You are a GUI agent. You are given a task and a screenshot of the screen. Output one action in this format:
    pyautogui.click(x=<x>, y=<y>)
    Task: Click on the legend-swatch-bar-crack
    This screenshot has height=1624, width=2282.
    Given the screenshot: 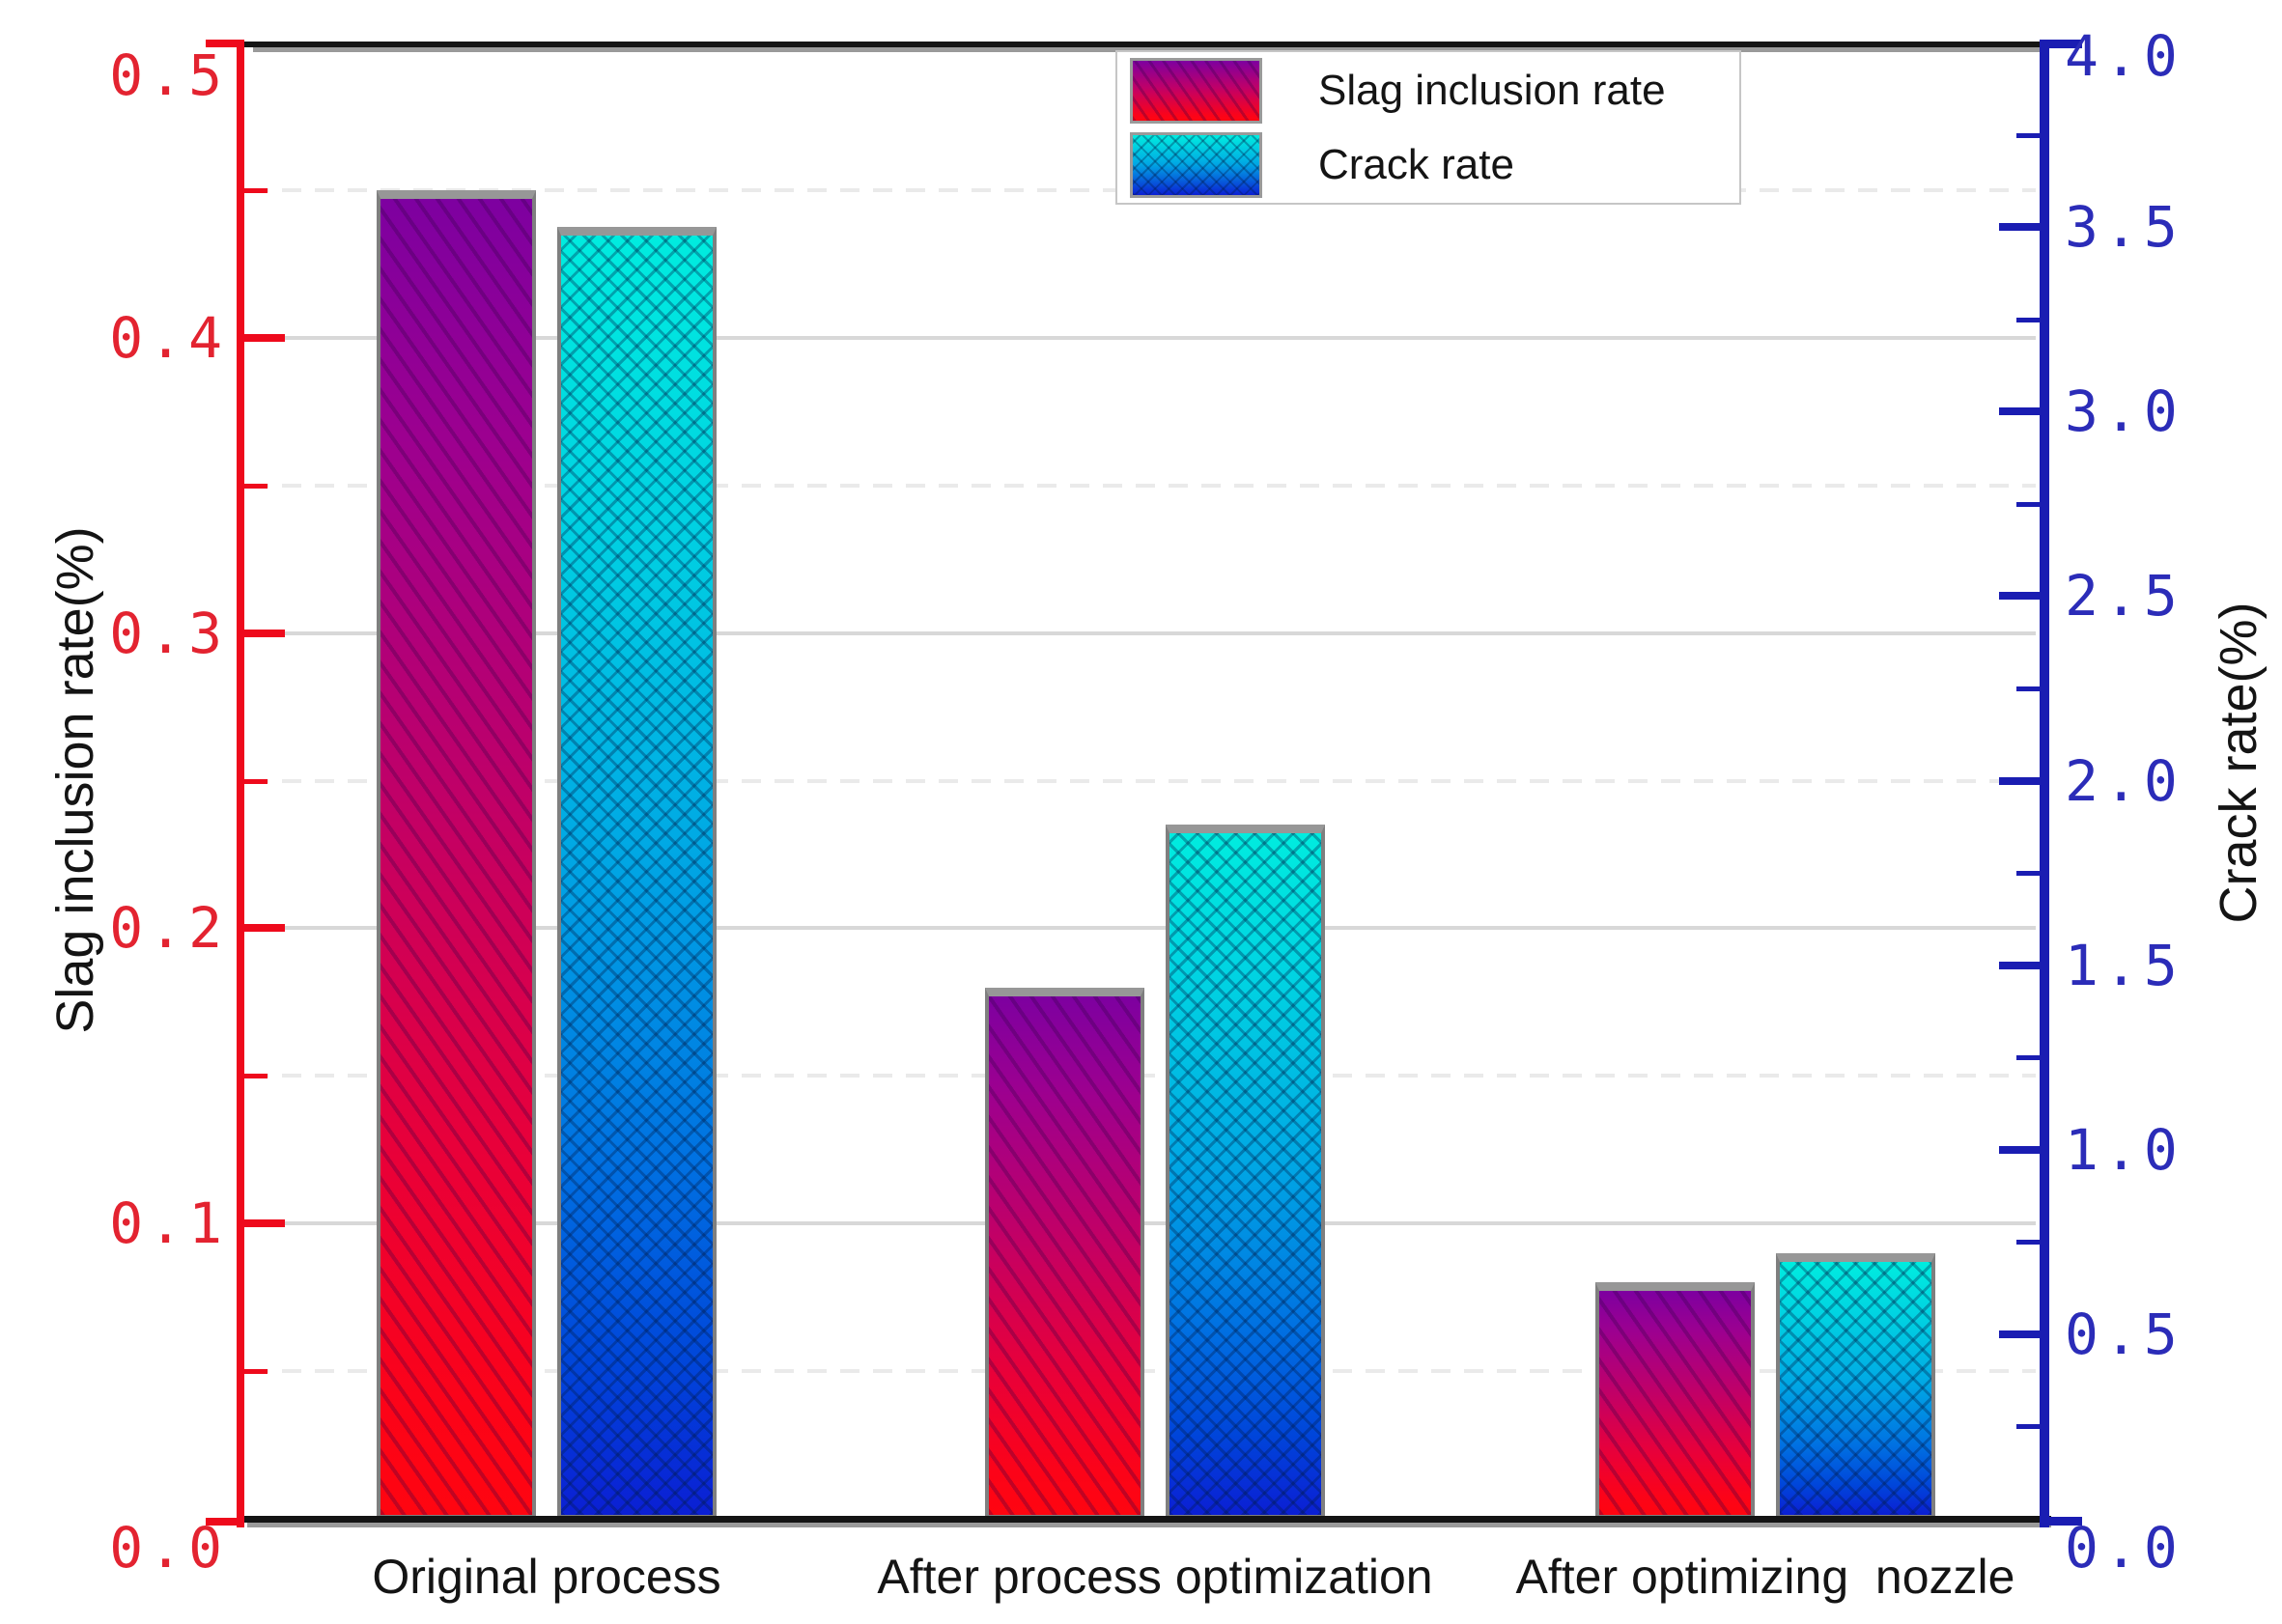 What is the action you would take?
    pyautogui.click(x=1196, y=165)
    